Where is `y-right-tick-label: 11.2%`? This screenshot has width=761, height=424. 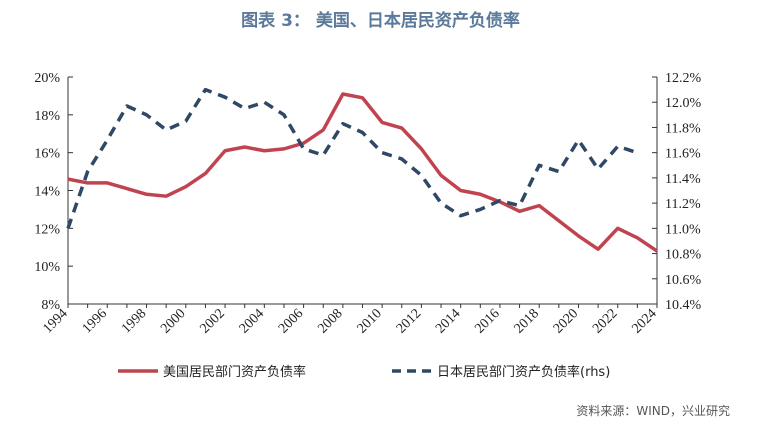 y-right-tick-label: 11.2% is located at coordinates (683, 204).